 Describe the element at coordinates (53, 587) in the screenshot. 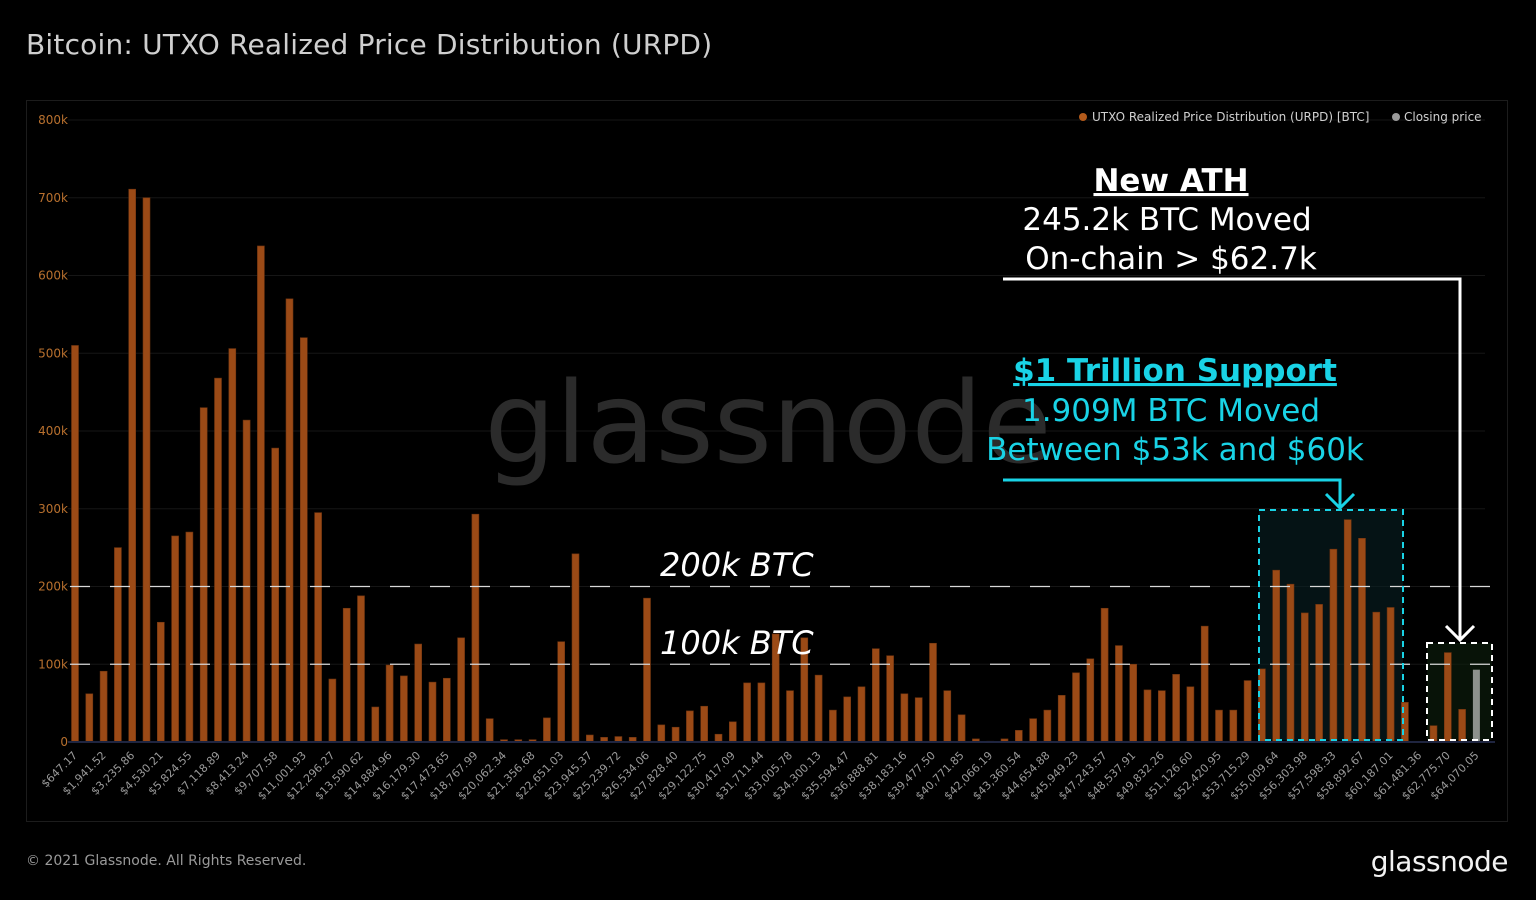

I see `y-tick-label: 200k` at that location.